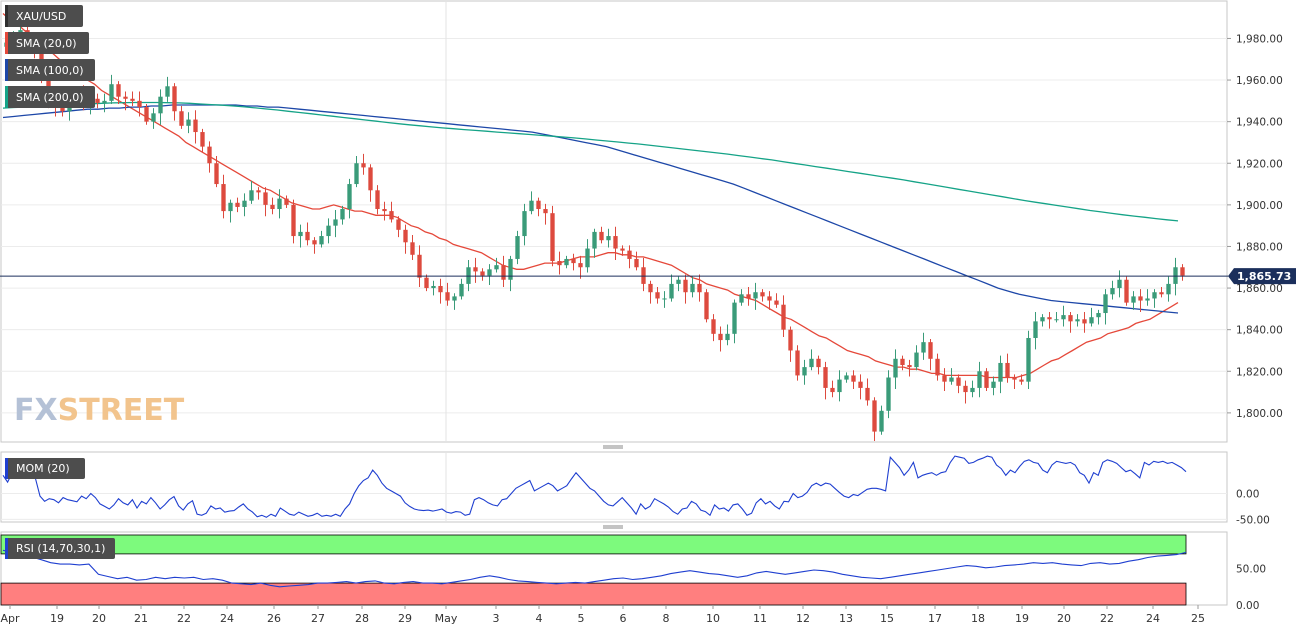 The height and width of the screenshot is (629, 1298). Describe the element at coordinates (47, 43) in the screenshot. I see `legend-sma20: SMA (20,0)` at that location.